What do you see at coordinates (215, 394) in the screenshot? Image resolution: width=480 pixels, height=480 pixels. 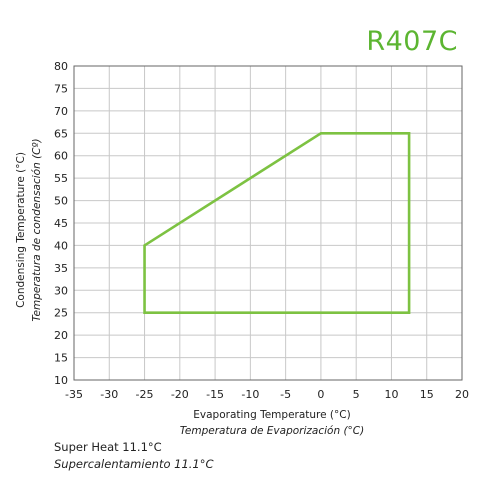 I see `x-tick-label: -15` at bounding box center [215, 394].